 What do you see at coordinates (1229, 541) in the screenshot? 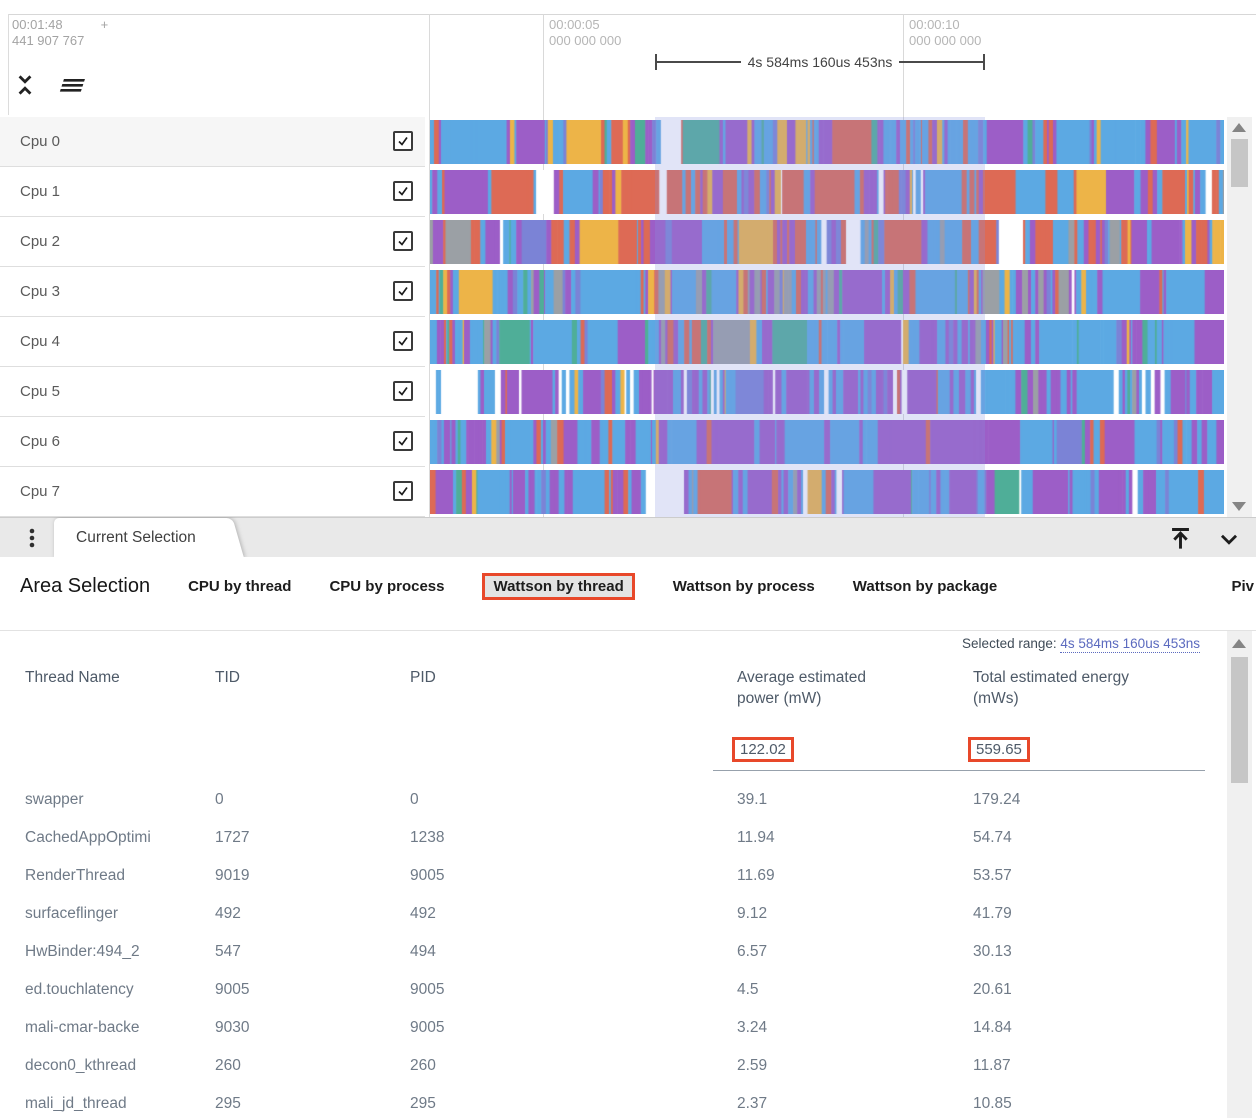
I see `collapse-drawer-chevron-icon` at bounding box center [1229, 541].